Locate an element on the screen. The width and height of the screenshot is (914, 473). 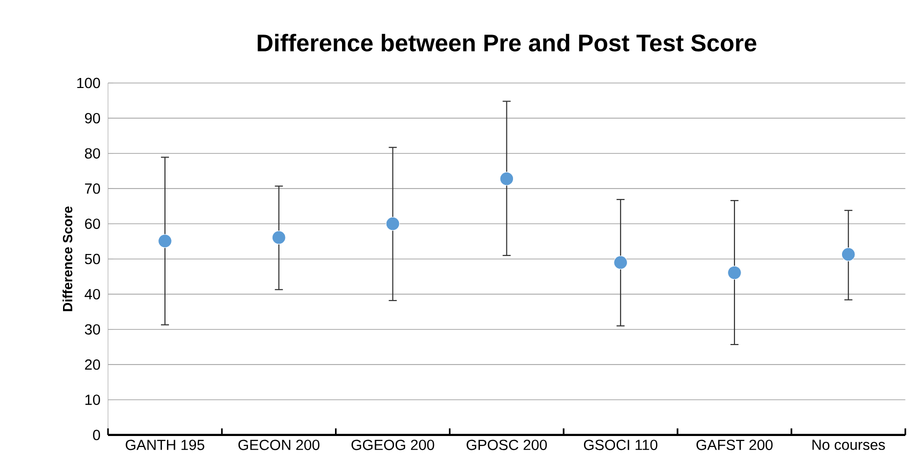
y-tick-label: 10 is located at coordinates (92, 399).